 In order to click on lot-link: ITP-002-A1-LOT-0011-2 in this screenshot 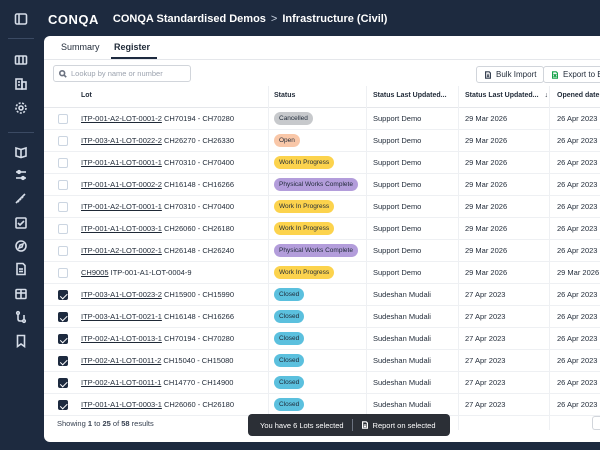, I will do `click(121, 360)`.